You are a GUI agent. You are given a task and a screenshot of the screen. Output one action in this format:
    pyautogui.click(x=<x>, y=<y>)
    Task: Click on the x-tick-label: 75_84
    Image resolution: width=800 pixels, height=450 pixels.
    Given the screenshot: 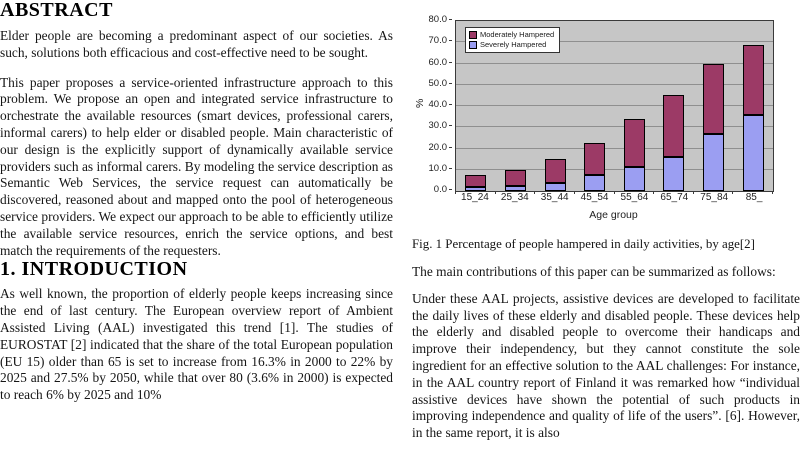 What is the action you would take?
    pyautogui.click(x=714, y=197)
    